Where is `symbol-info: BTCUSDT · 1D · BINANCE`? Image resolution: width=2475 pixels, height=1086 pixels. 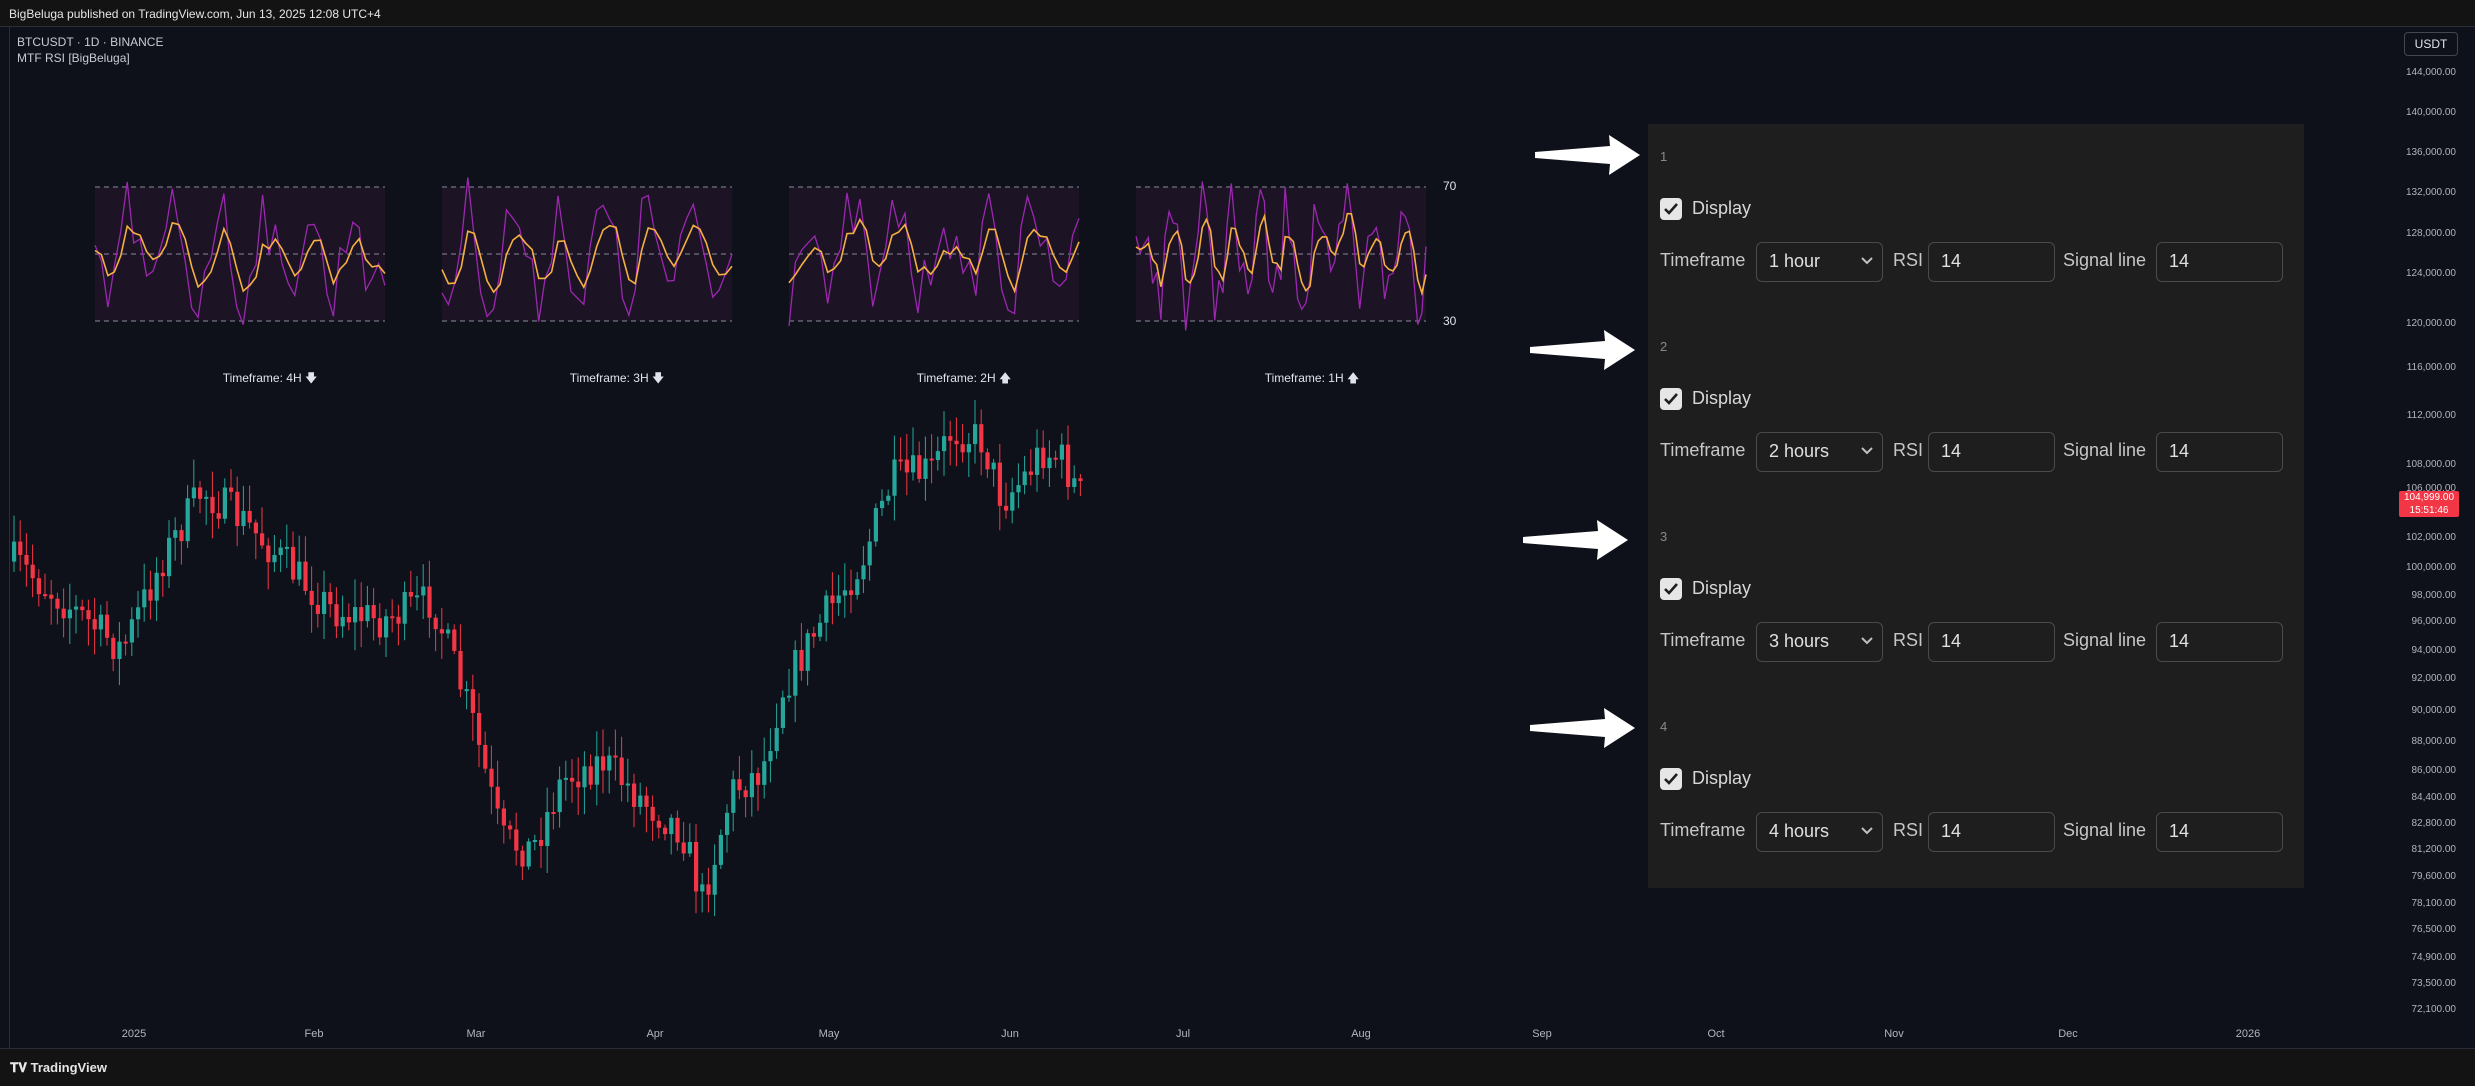
symbol-info: BTCUSDT · 1D · BINANCE is located at coordinates (90, 42).